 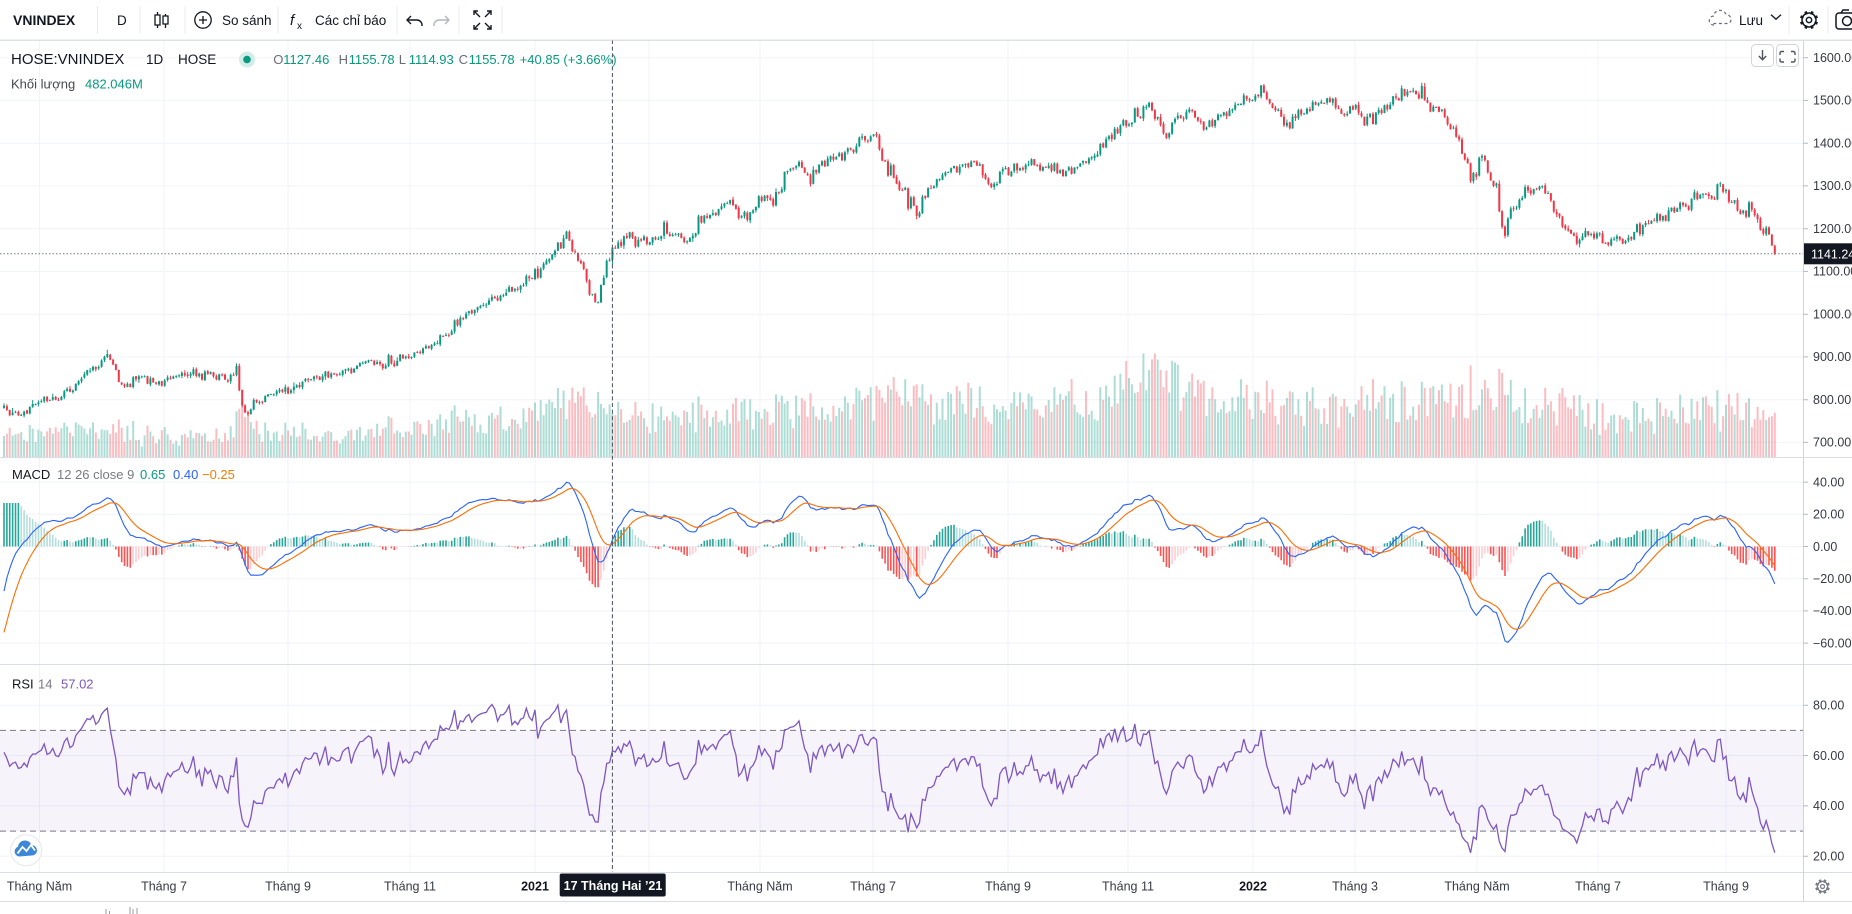 What do you see at coordinates (1832, 272) in the screenshot?
I see `svg-text: 1100.00` at bounding box center [1832, 272].